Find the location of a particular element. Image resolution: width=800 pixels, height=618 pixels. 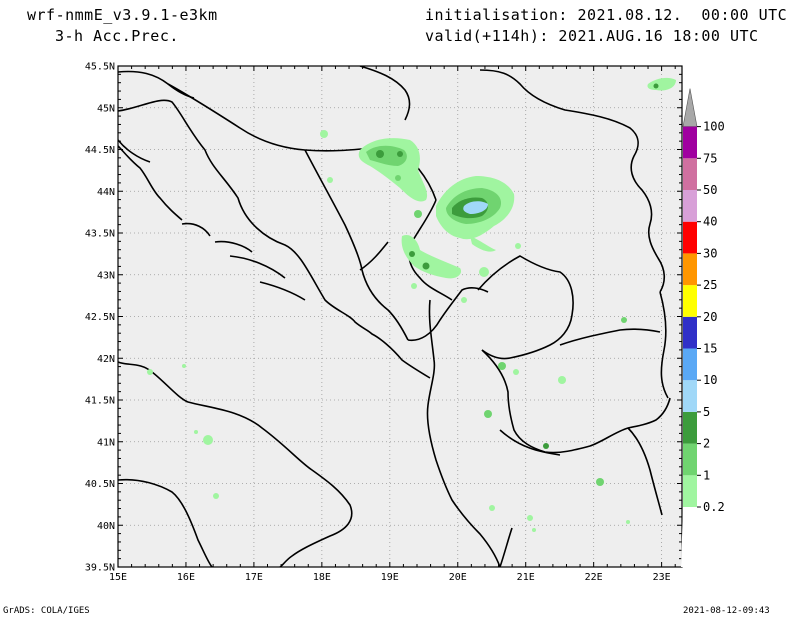

legend-label: 20 is located at coordinates (710, 317).